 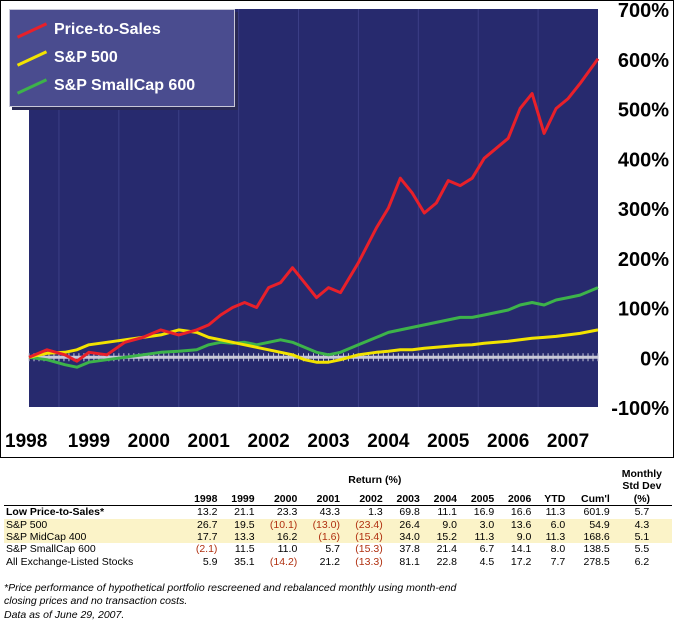 I want to click on y-tick-label: 200%, so click(x=643, y=260).